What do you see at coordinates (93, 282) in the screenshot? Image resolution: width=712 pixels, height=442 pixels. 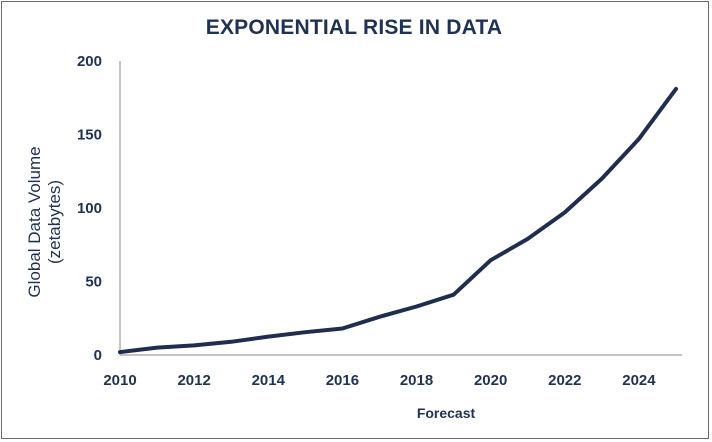 I see `y-tick-label: 50` at bounding box center [93, 282].